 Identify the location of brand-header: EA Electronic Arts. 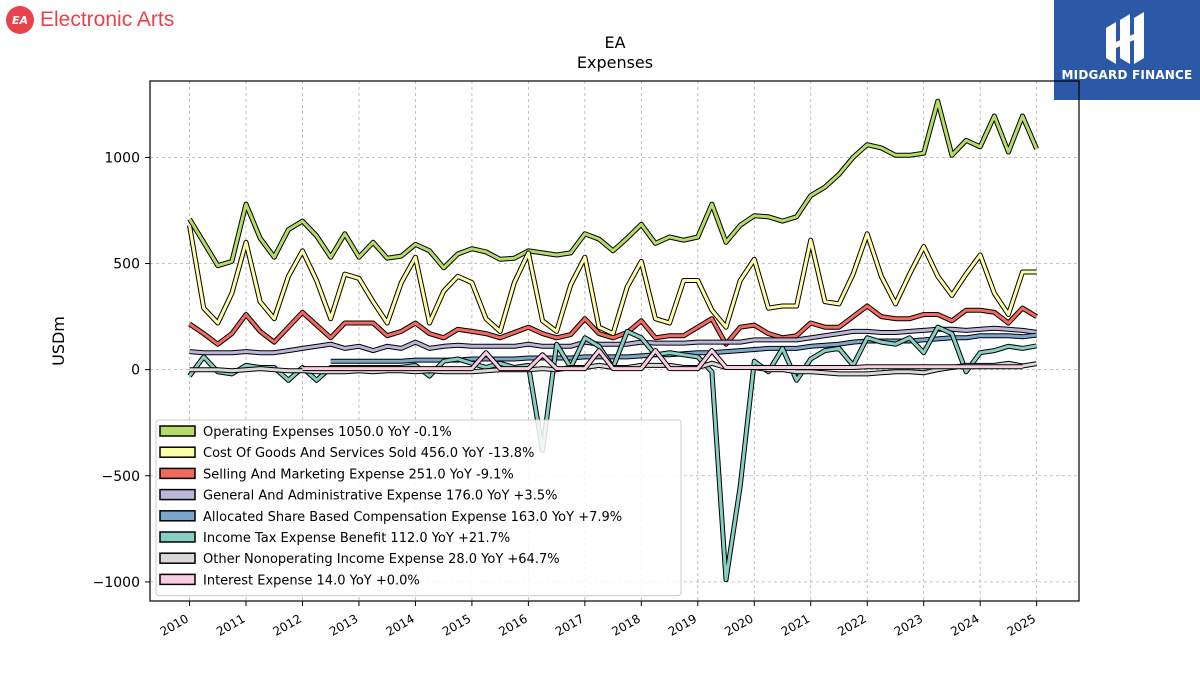
(90, 20).